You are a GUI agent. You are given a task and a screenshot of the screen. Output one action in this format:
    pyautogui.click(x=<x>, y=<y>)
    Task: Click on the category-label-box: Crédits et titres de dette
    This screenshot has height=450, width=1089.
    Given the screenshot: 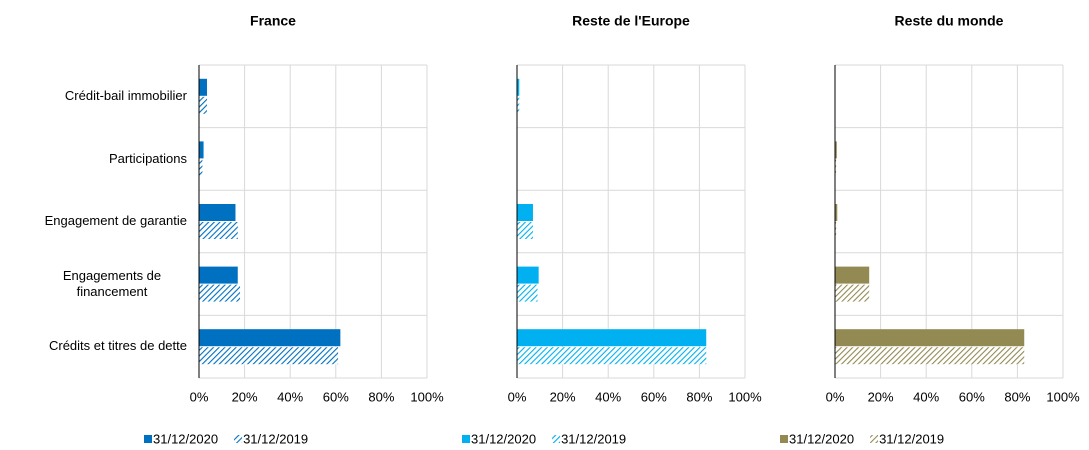 What is the action you would take?
    pyautogui.click(x=118, y=346)
    